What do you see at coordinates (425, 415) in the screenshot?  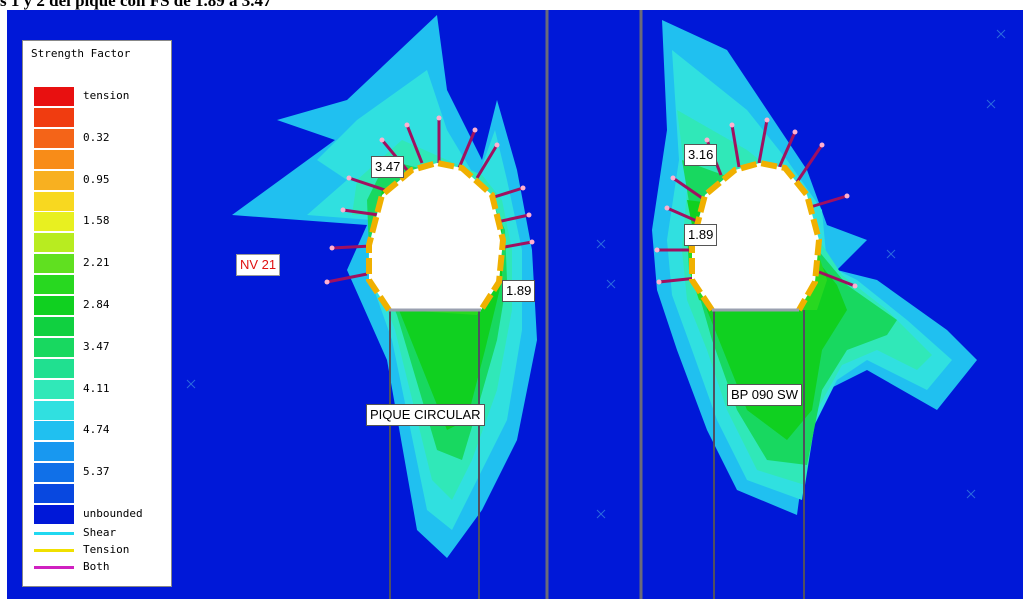 I see `left-excavation-name: PIQUE CIRCULAR` at bounding box center [425, 415].